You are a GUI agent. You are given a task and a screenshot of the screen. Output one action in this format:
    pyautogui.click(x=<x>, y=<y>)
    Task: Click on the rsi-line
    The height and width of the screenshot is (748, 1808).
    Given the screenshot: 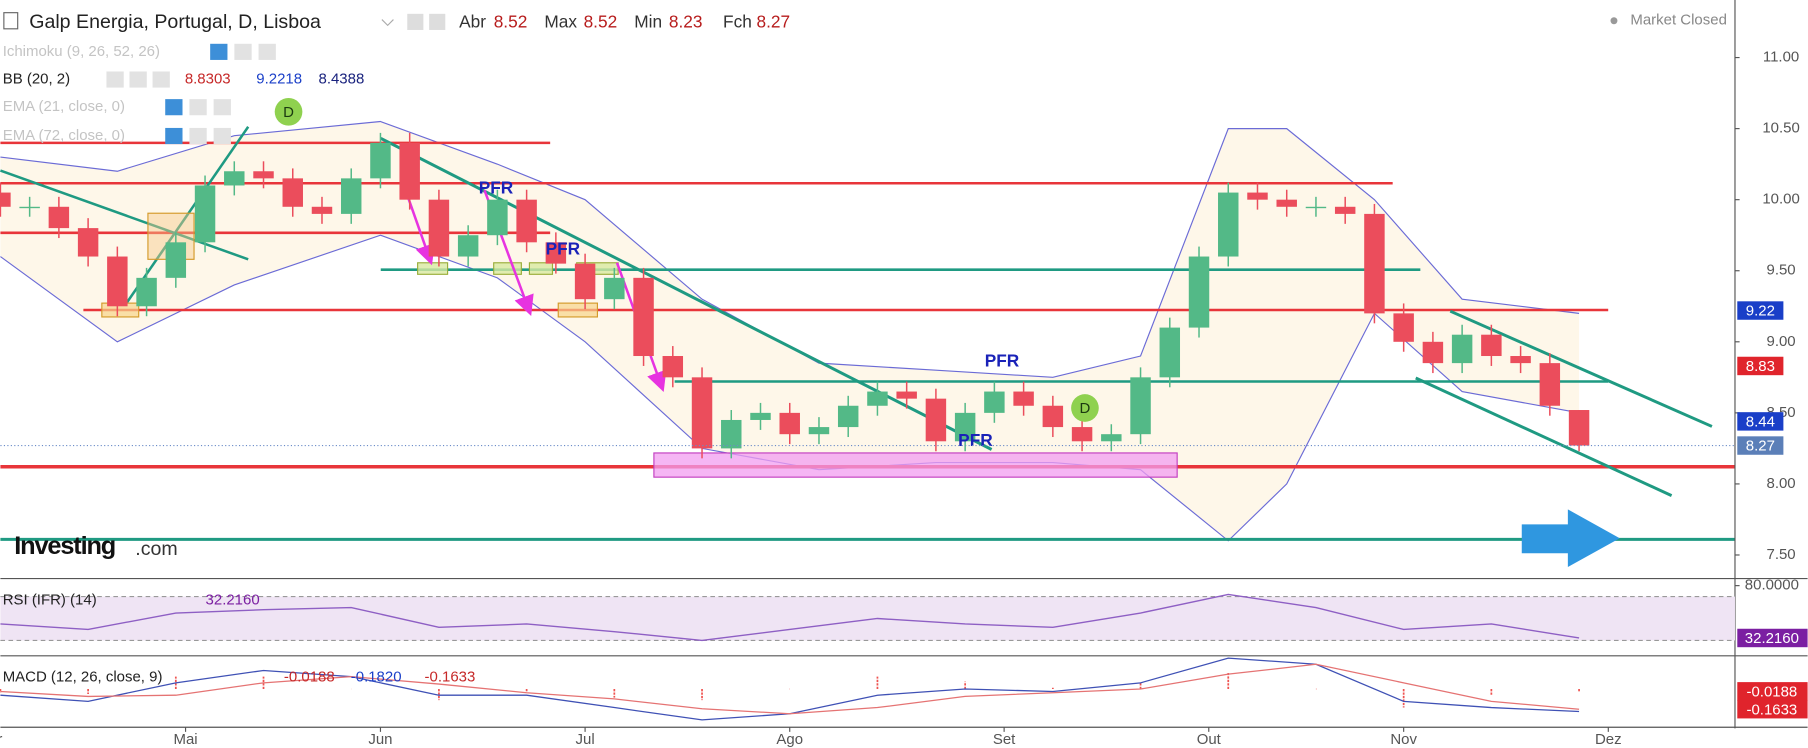 What is the action you would take?
    pyautogui.click(x=790, y=617)
    